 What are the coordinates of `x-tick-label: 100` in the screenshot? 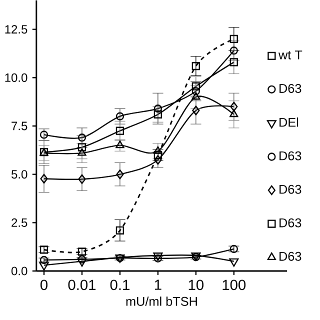 It's located at (234, 285).